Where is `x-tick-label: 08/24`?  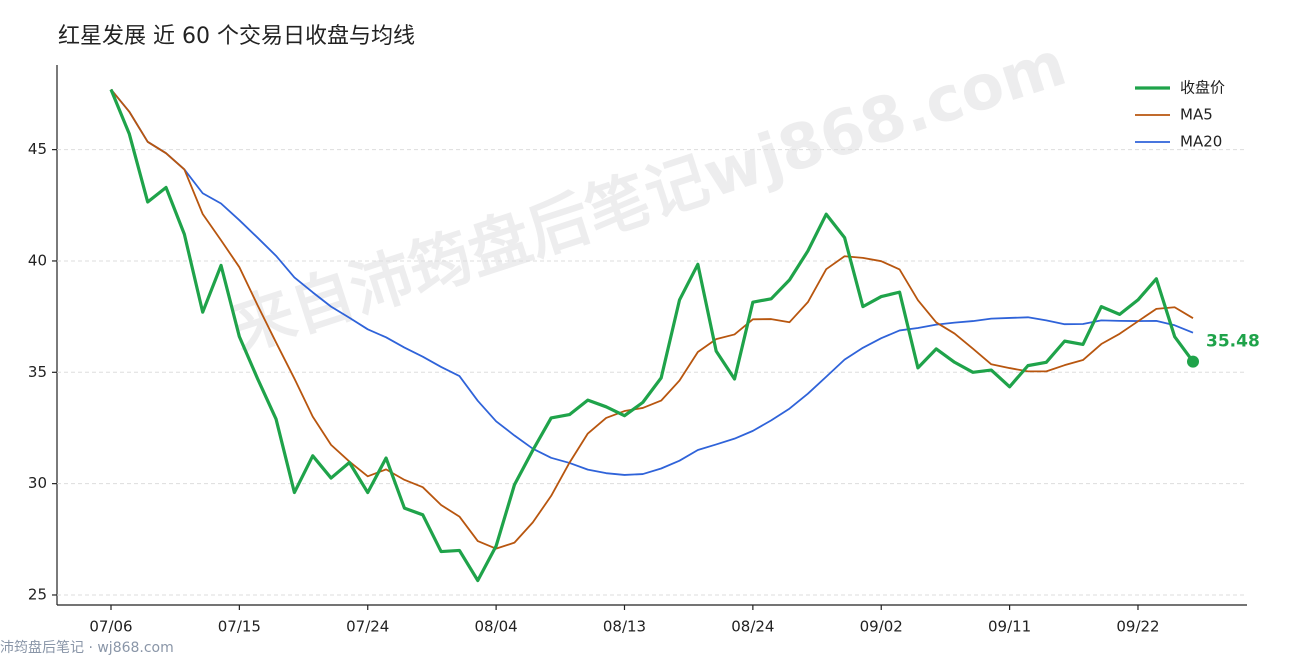 x-tick-label: 08/24 is located at coordinates (752, 627).